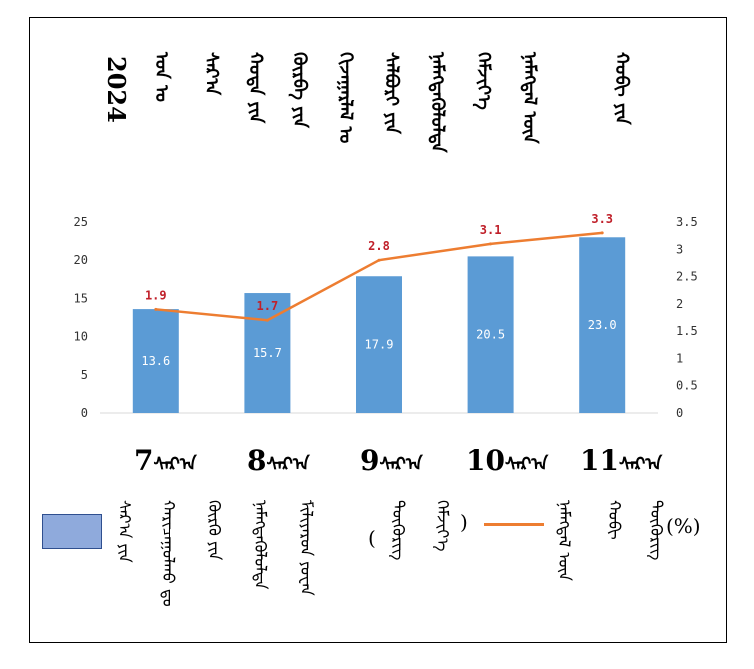  Describe the element at coordinates (491, 230) in the screenshot. I see `rate-value-label: 3.1` at that location.